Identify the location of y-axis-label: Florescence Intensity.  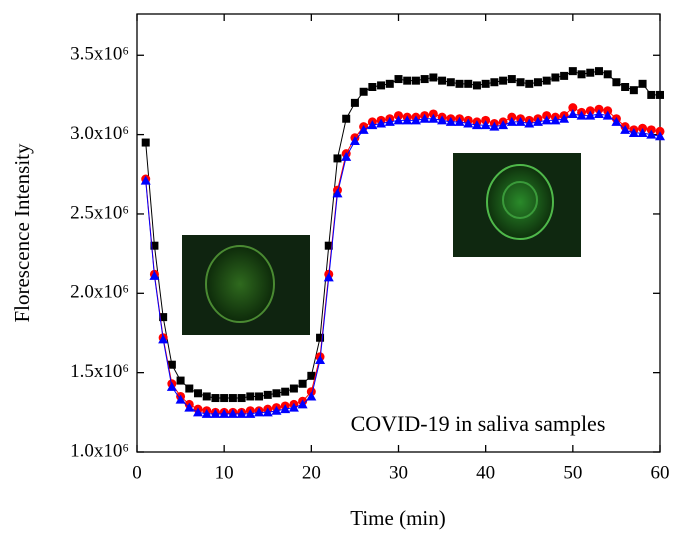
(22, 233).